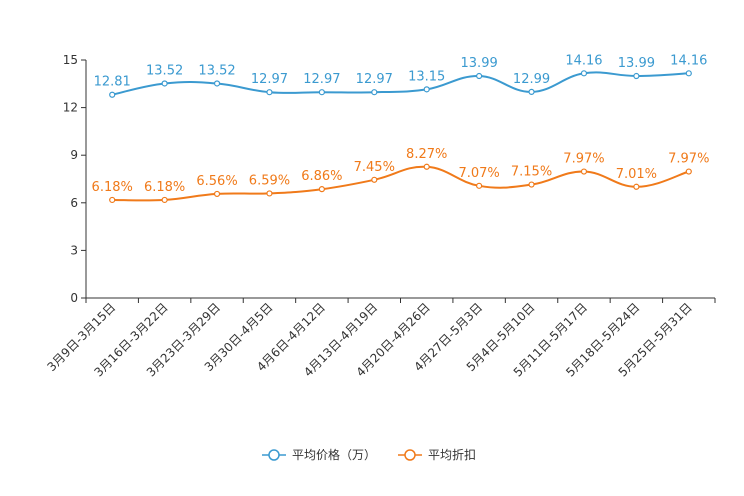 The width and height of the screenshot is (744, 496). I want to click on legend: 平均价格（万） 平均折扣, so click(369, 454).